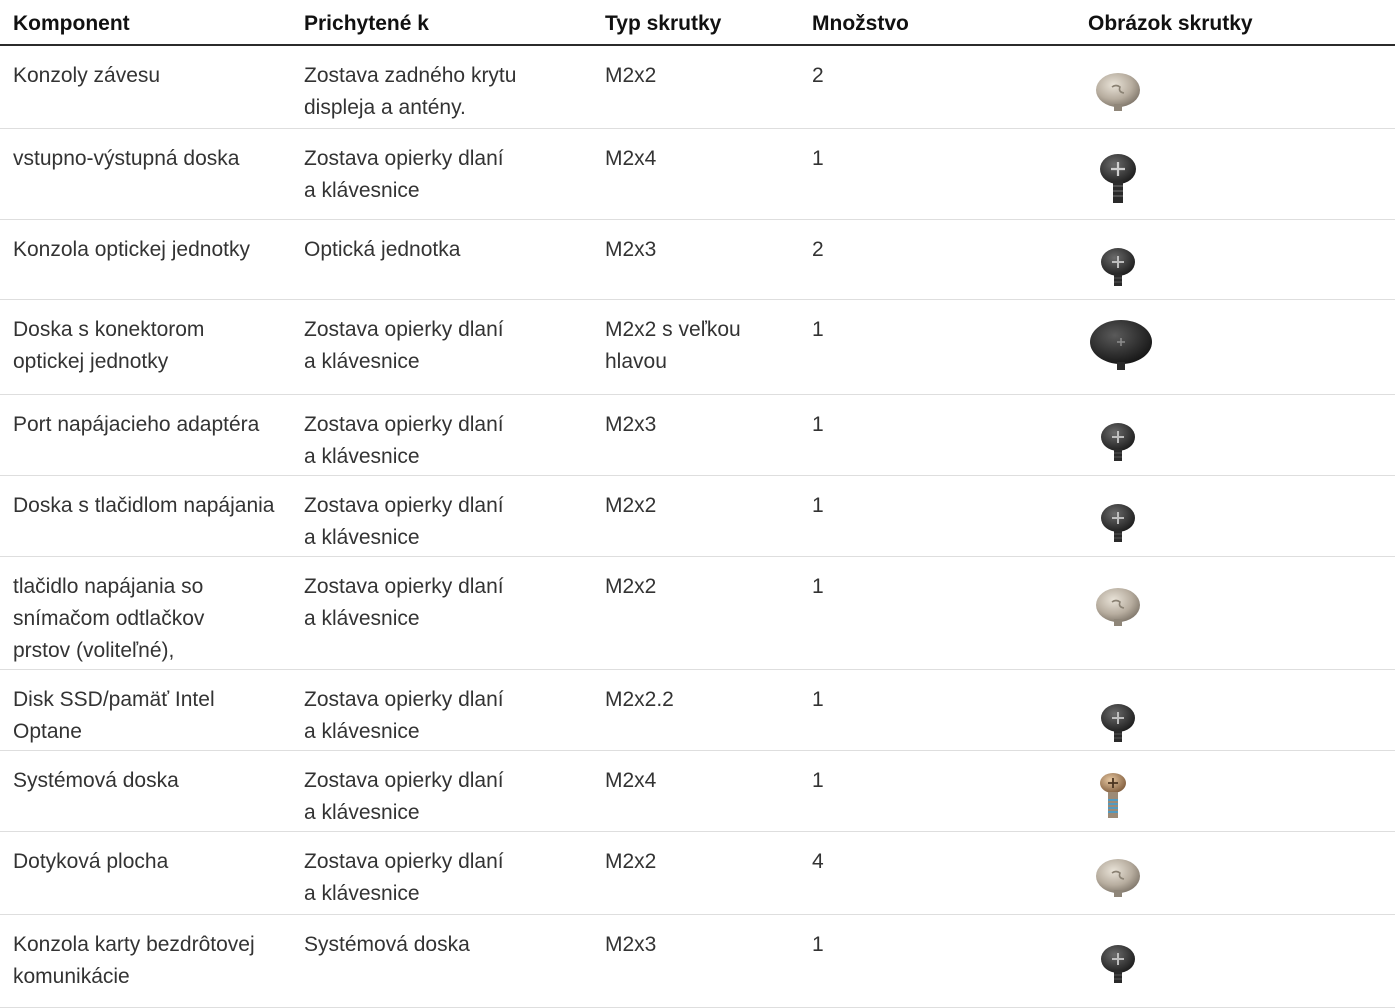  What do you see at coordinates (818, 861) in the screenshot?
I see `quantity-cell: 4` at bounding box center [818, 861].